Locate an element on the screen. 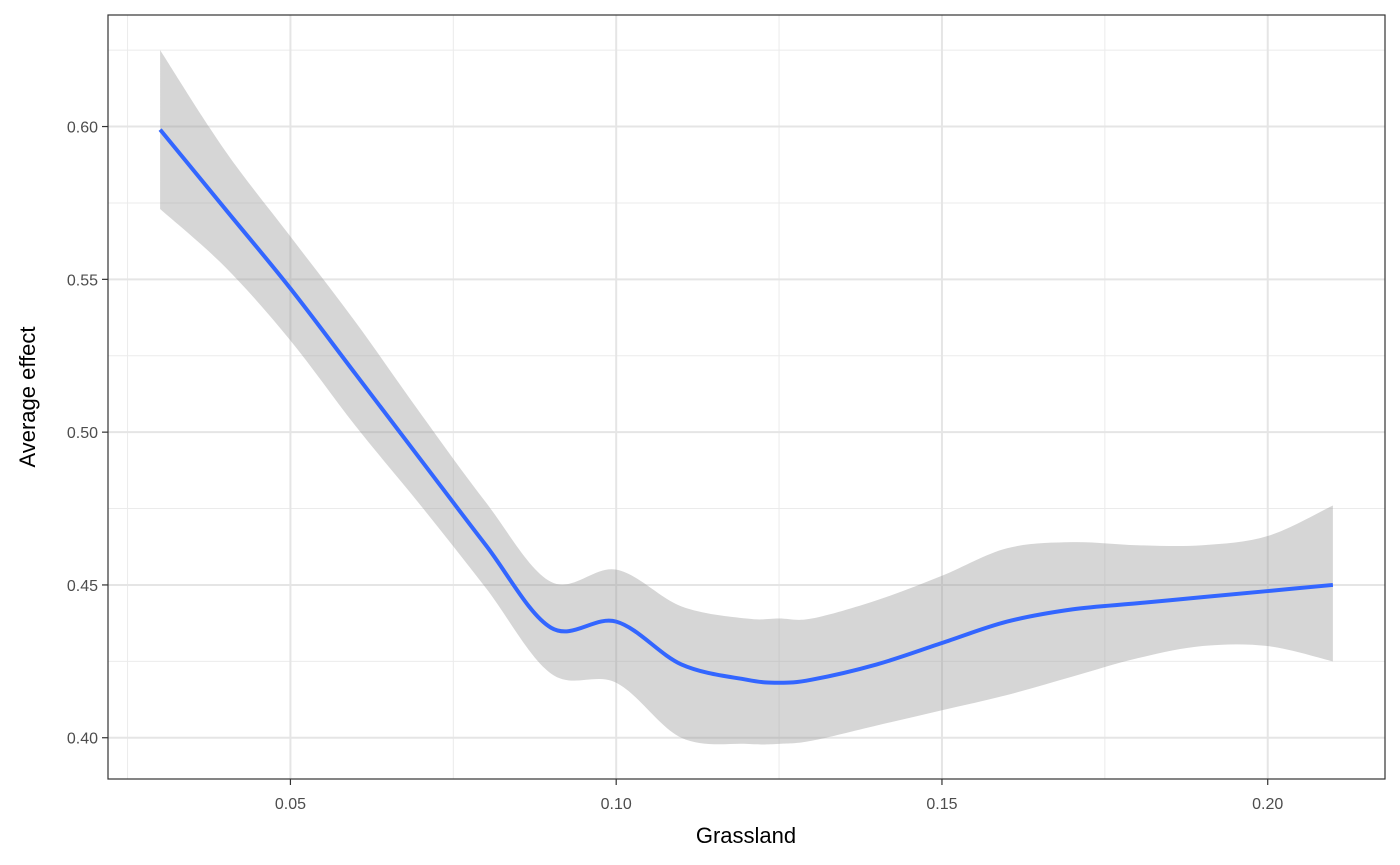 The height and width of the screenshot is (865, 1400). x-tick-label: 0.20 is located at coordinates (1267, 804).